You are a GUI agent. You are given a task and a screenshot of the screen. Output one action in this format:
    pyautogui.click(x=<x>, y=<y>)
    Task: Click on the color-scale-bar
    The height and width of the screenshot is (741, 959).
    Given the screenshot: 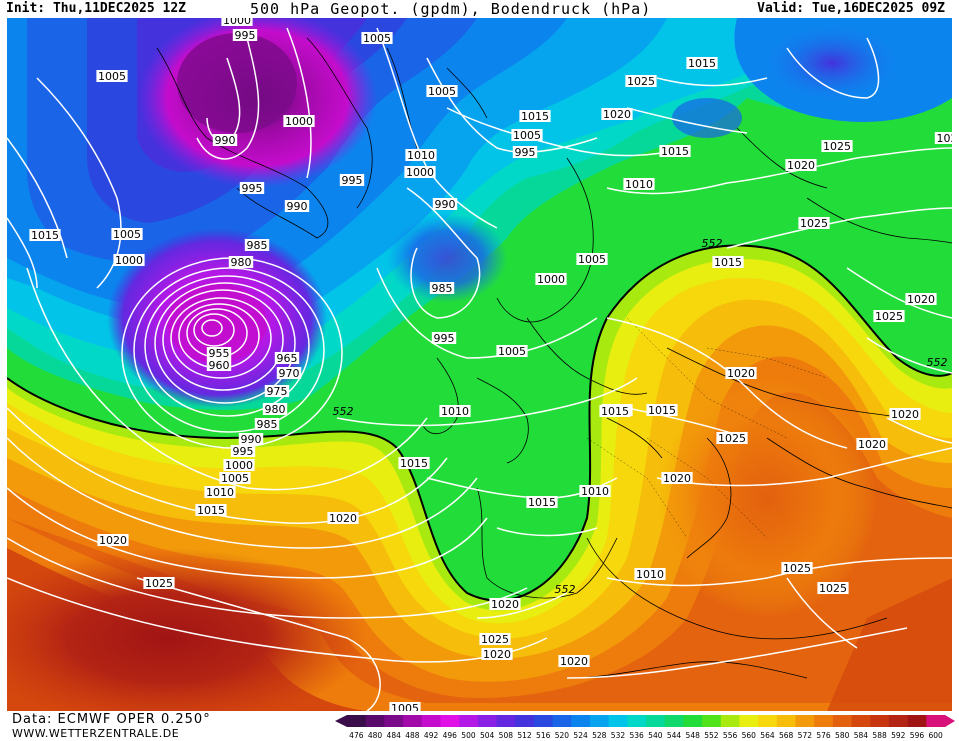 What is the action you would take?
    pyautogui.click(x=645, y=721)
    